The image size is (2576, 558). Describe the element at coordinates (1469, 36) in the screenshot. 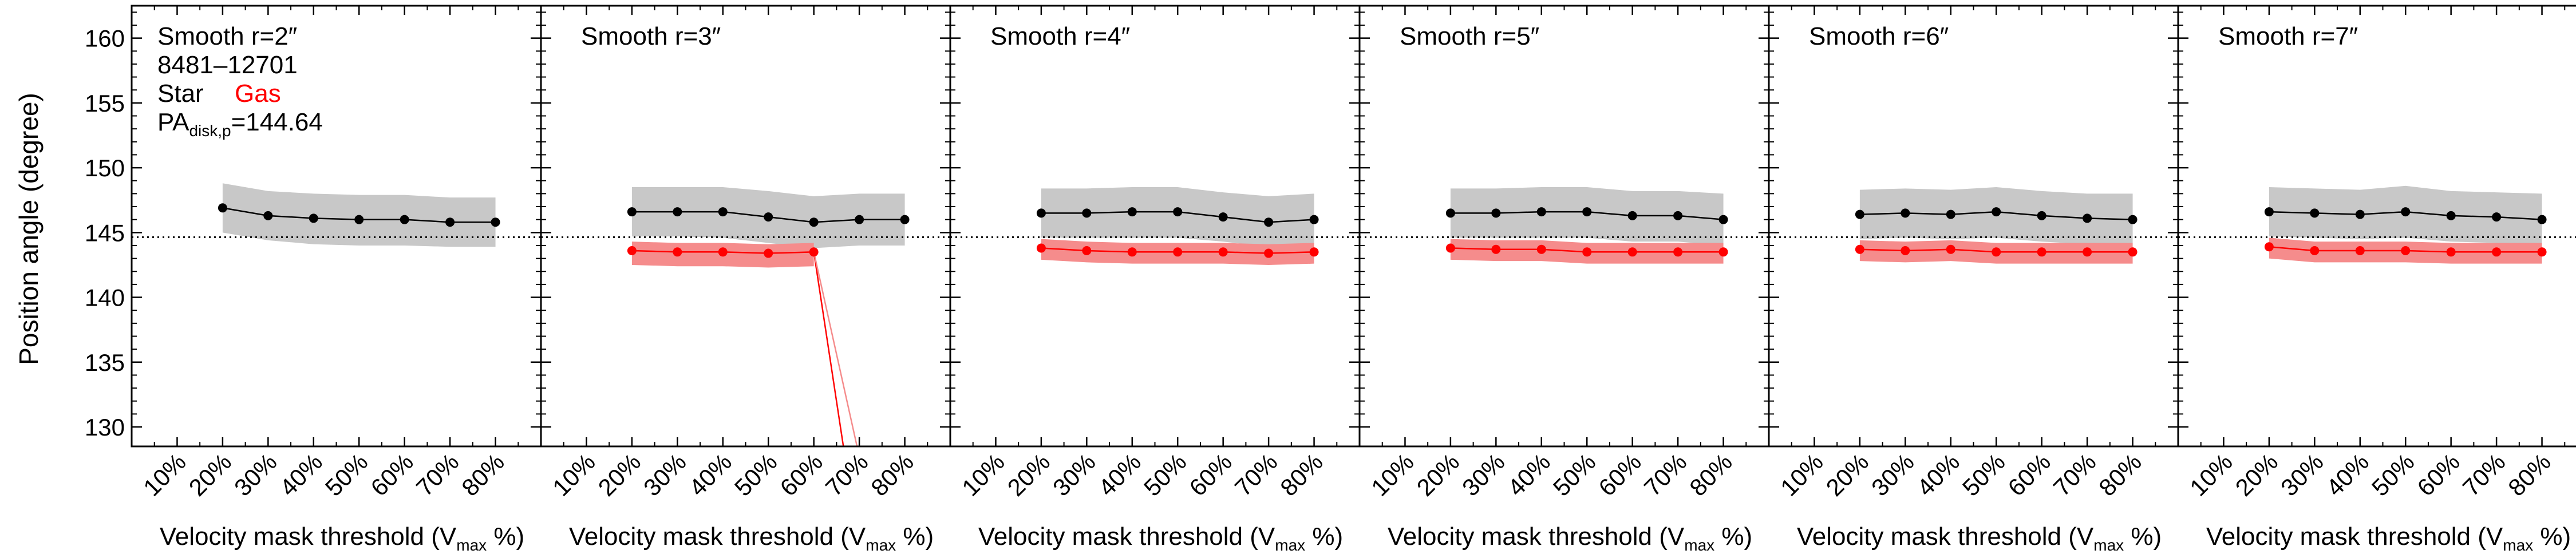

I see `panel-title: Smooth r=5″` at that location.